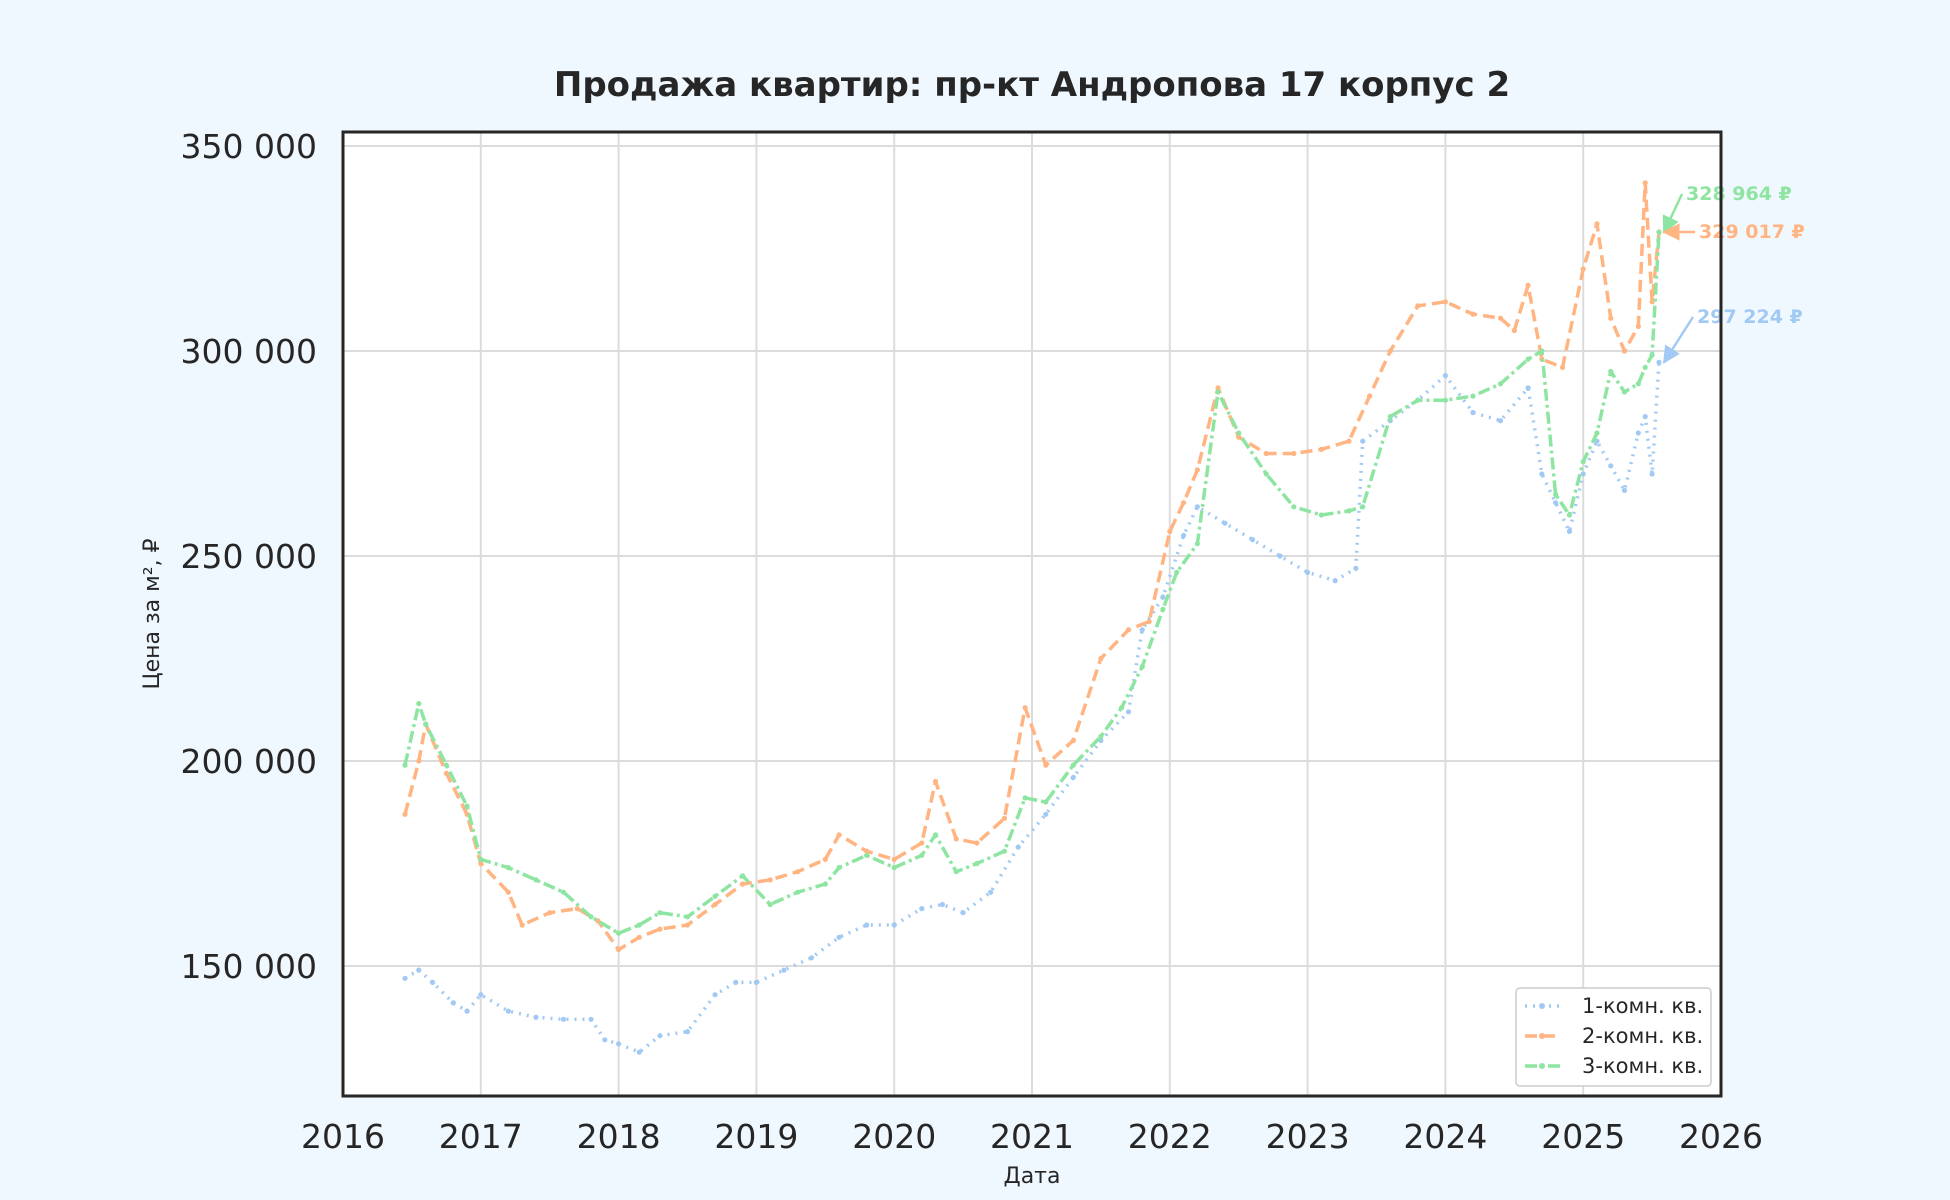 The image size is (1950, 1200). Describe the element at coordinates (343, 1136) in the screenshot. I see `x-tick-label: 2016` at that location.